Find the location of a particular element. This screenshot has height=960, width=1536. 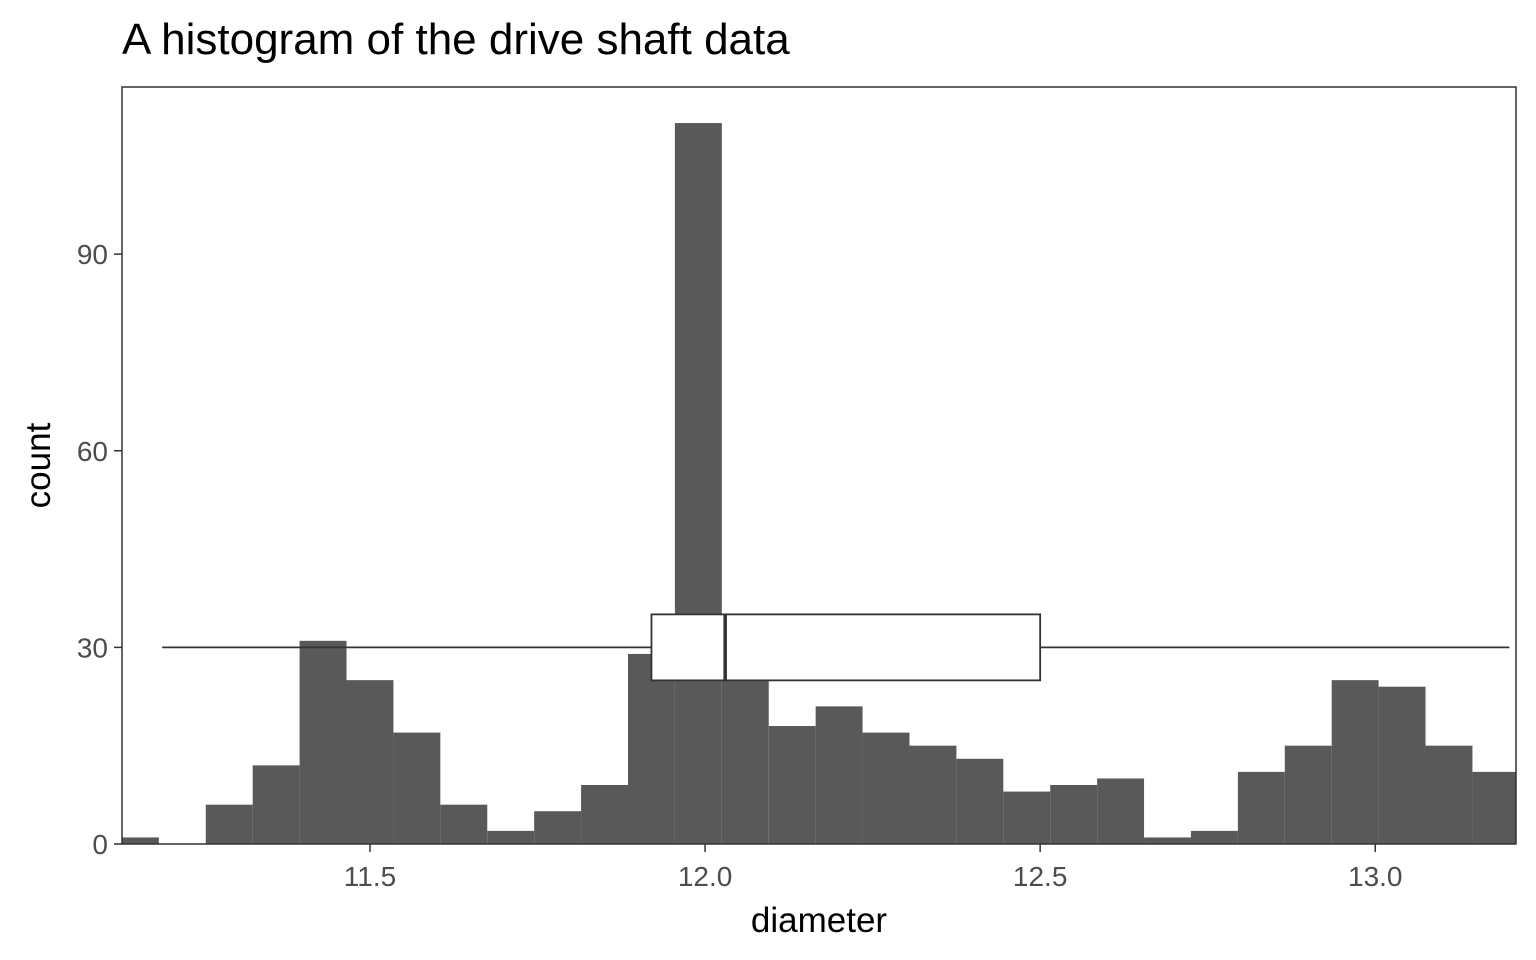

y-axis: 0 30 60 90 is located at coordinates (99, 549).